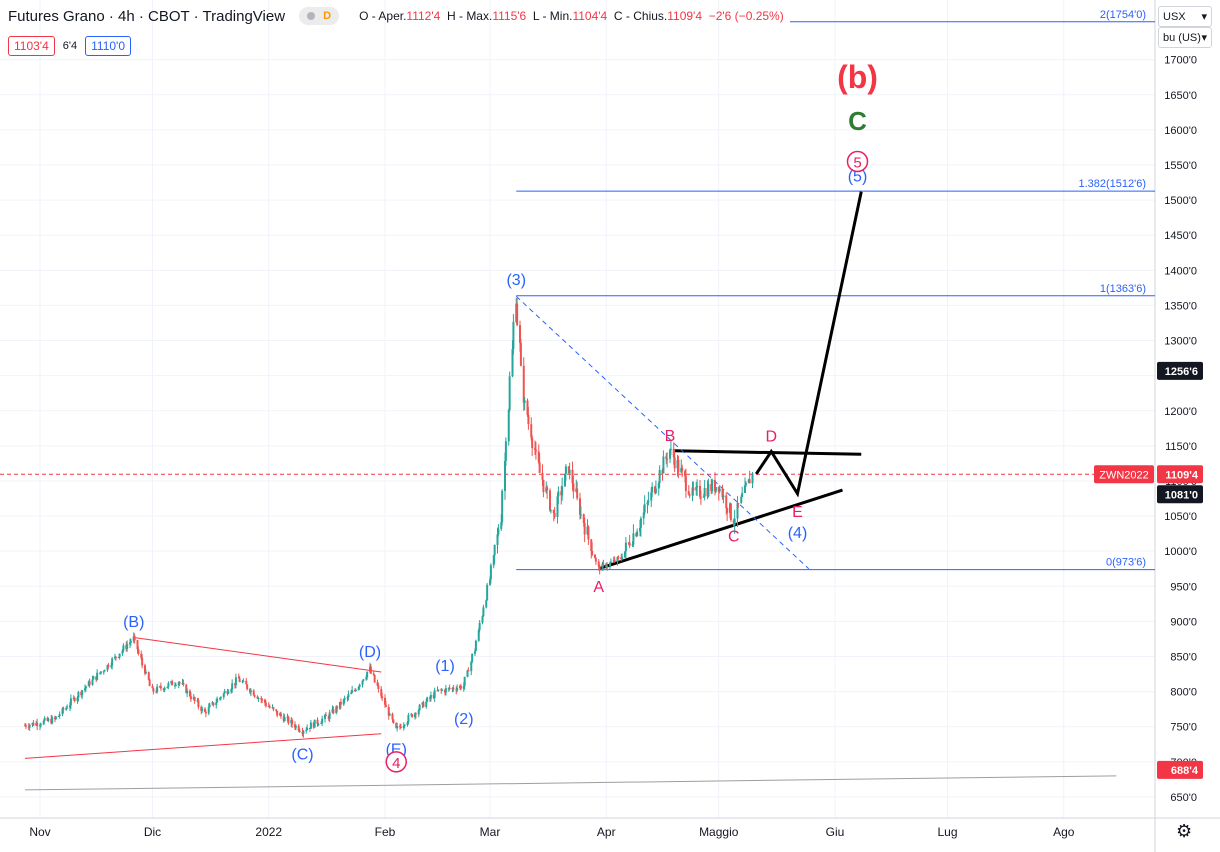 This screenshot has height=852, width=1220. What do you see at coordinates (383, 16) in the screenshot?
I see `open-label: O - Aper.` at bounding box center [383, 16].